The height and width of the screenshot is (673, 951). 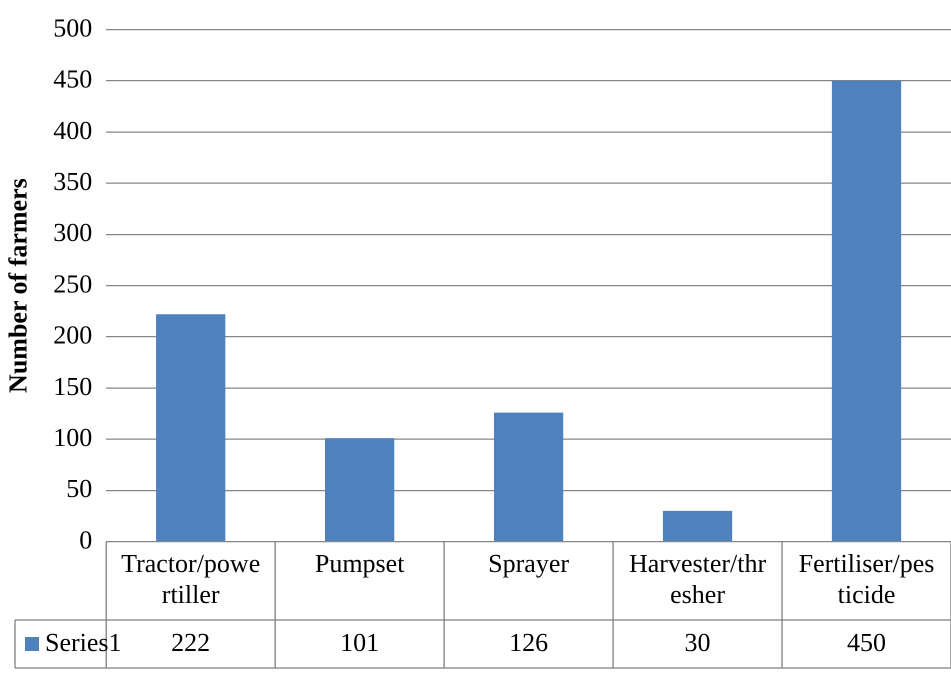 What do you see at coordinates (528, 642) in the screenshot?
I see `data-label: 126` at bounding box center [528, 642].